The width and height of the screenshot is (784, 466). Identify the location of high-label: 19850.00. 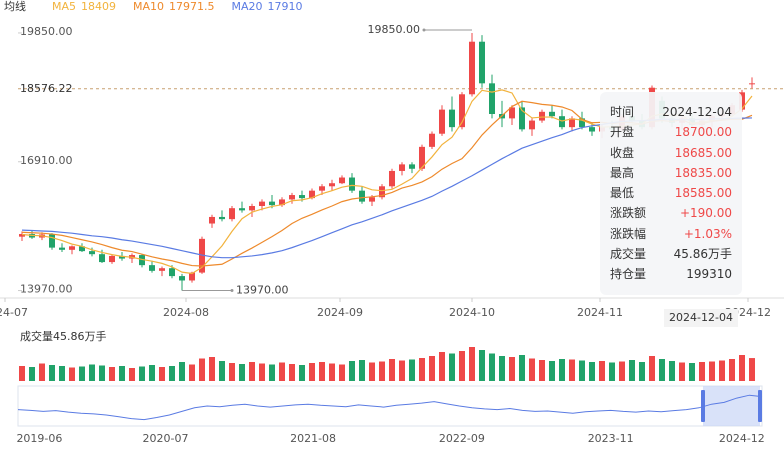
(394, 29).